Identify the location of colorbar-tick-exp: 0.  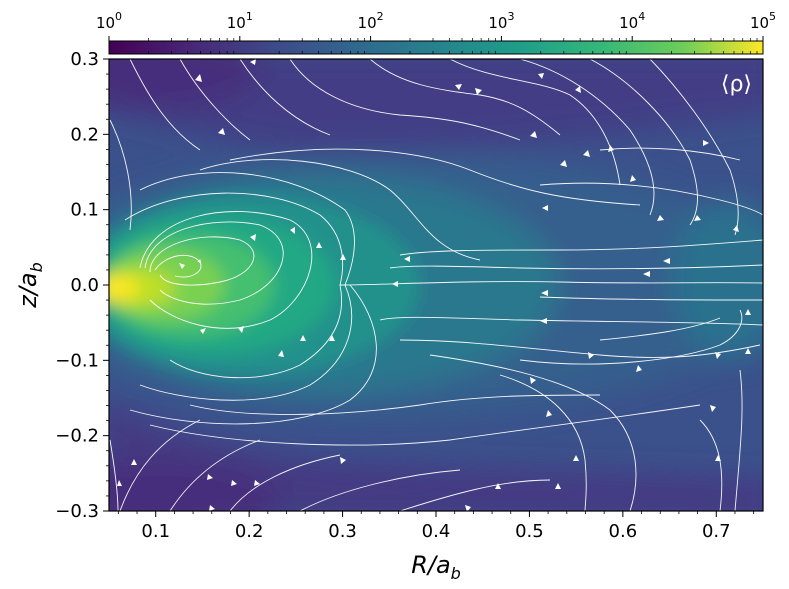
(118, 16).